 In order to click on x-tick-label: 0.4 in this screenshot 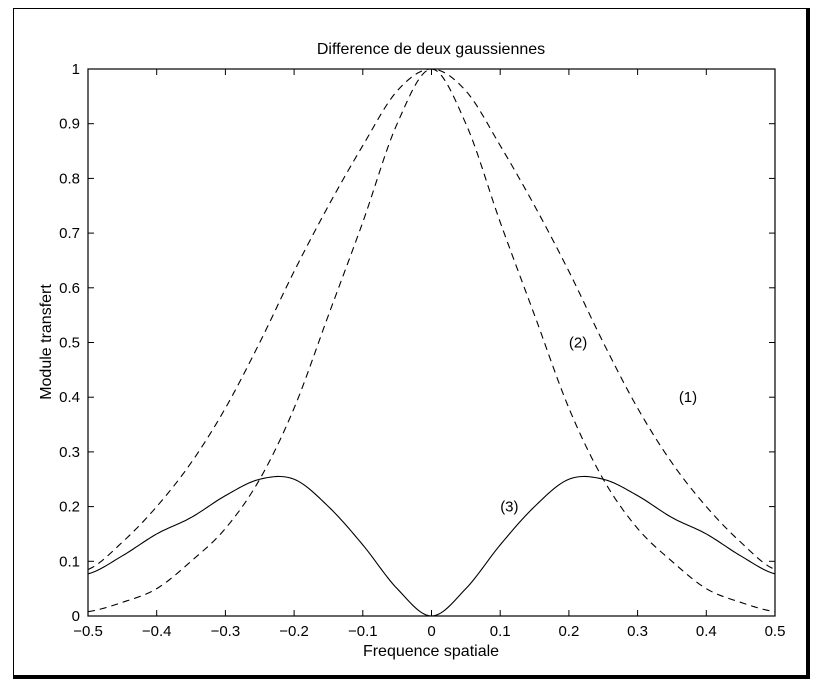, I will do `click(706, 631)`.